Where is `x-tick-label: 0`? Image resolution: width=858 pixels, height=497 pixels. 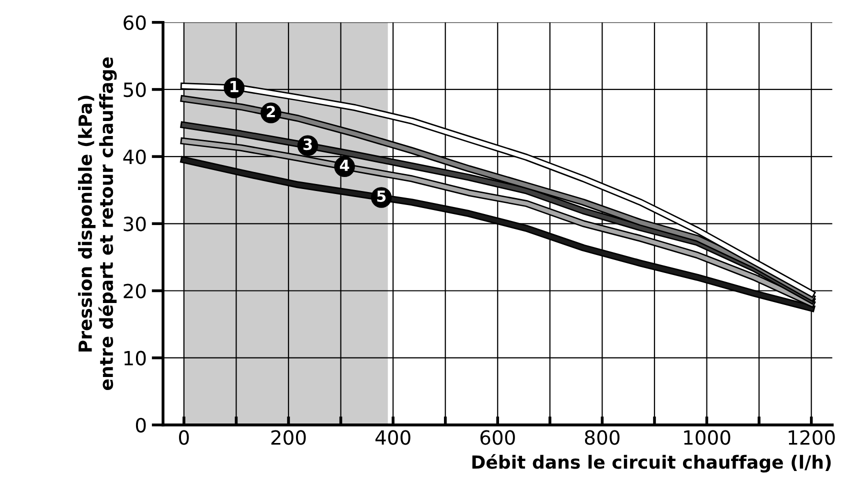
x-tick-label: 0 is located at coordinates (184, 437).